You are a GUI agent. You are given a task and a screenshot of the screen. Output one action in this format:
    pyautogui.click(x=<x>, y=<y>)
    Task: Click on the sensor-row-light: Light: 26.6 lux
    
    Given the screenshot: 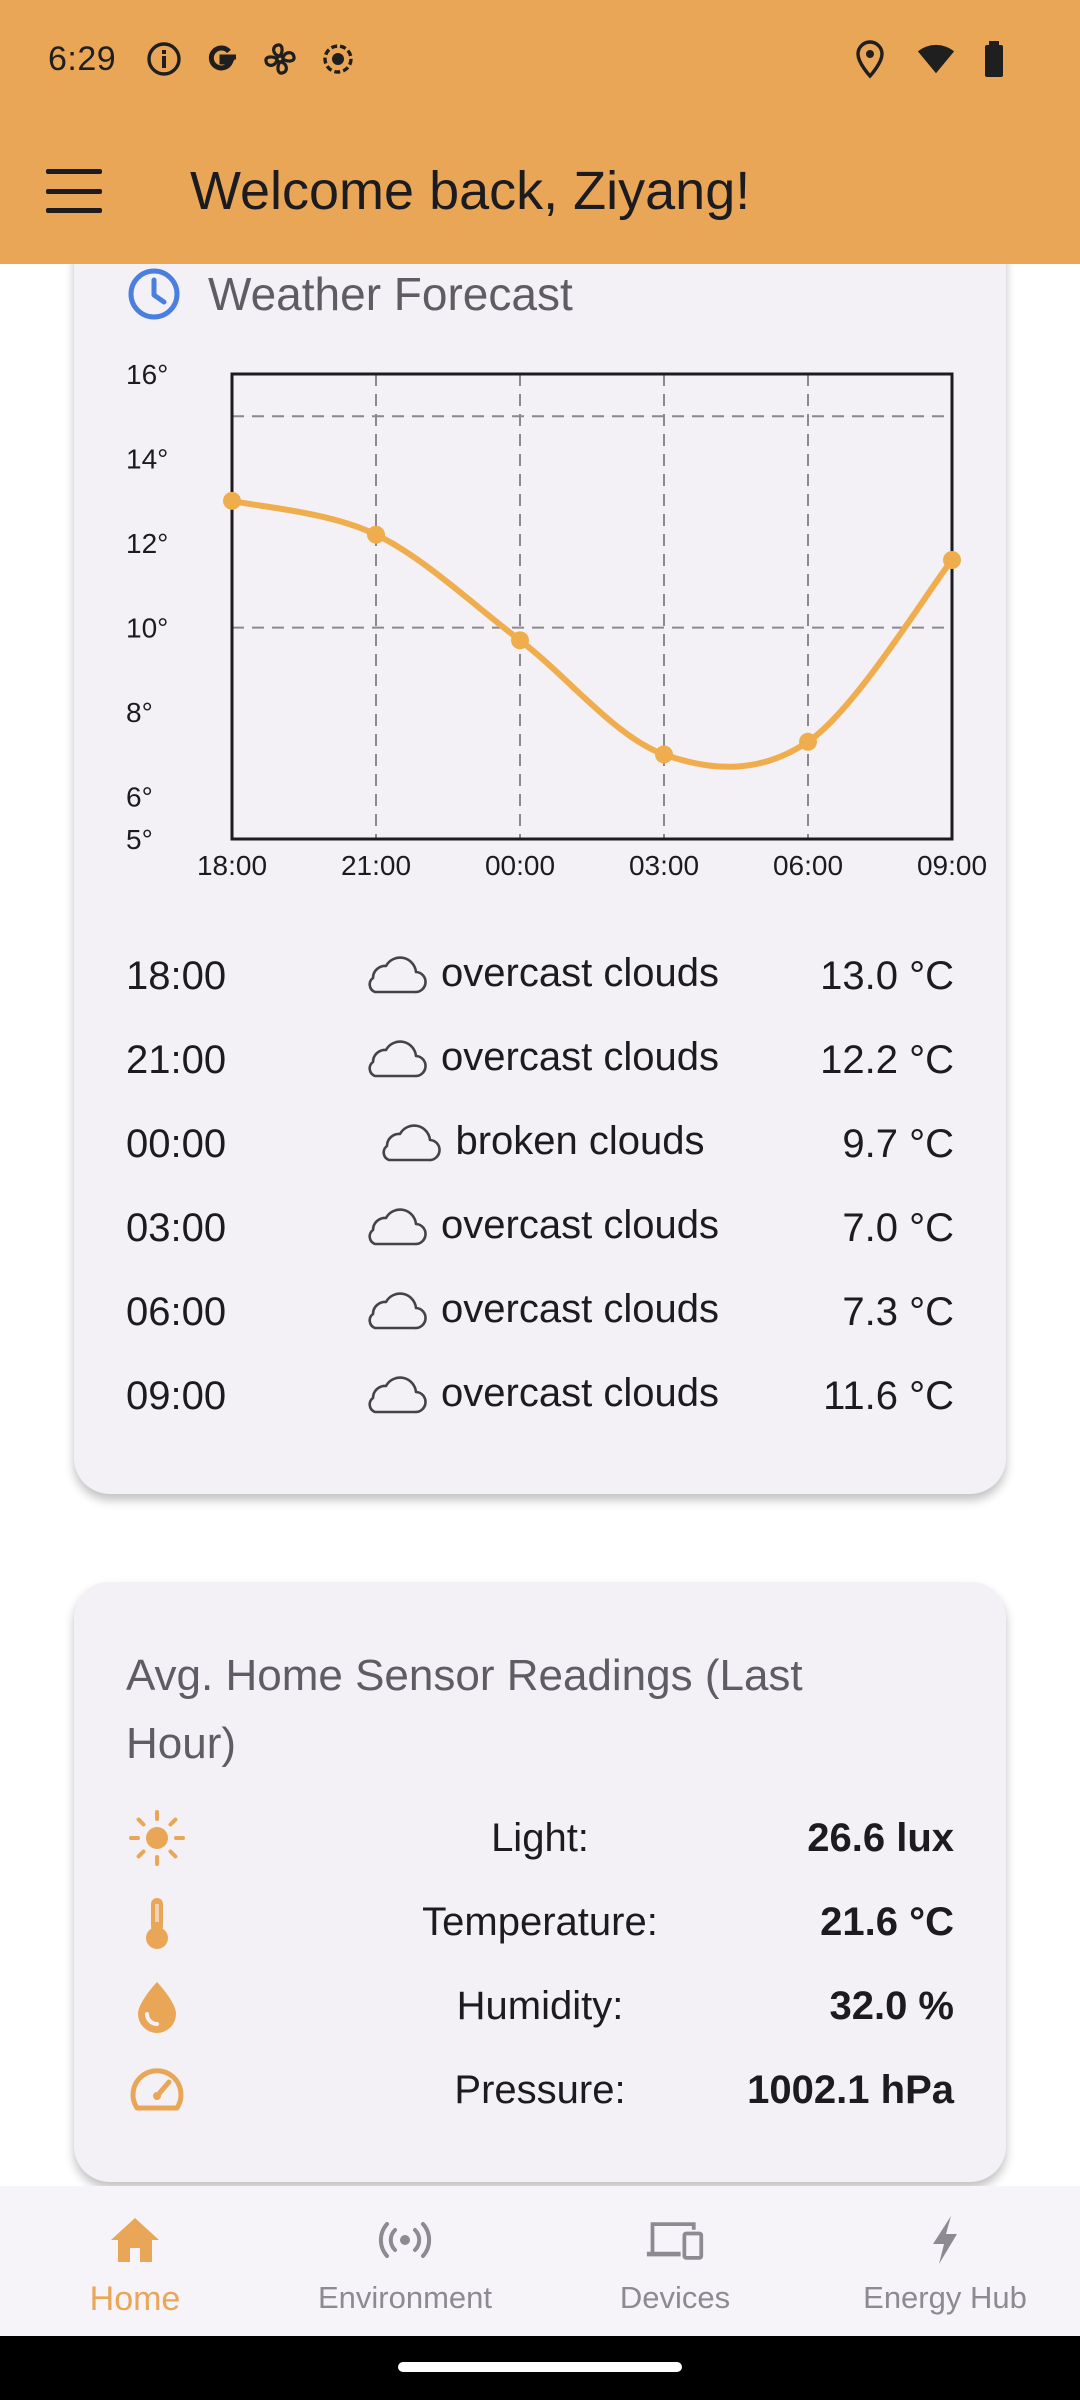 What is the action you would take?
    pyautogui.click(x=540, y=1836)
    